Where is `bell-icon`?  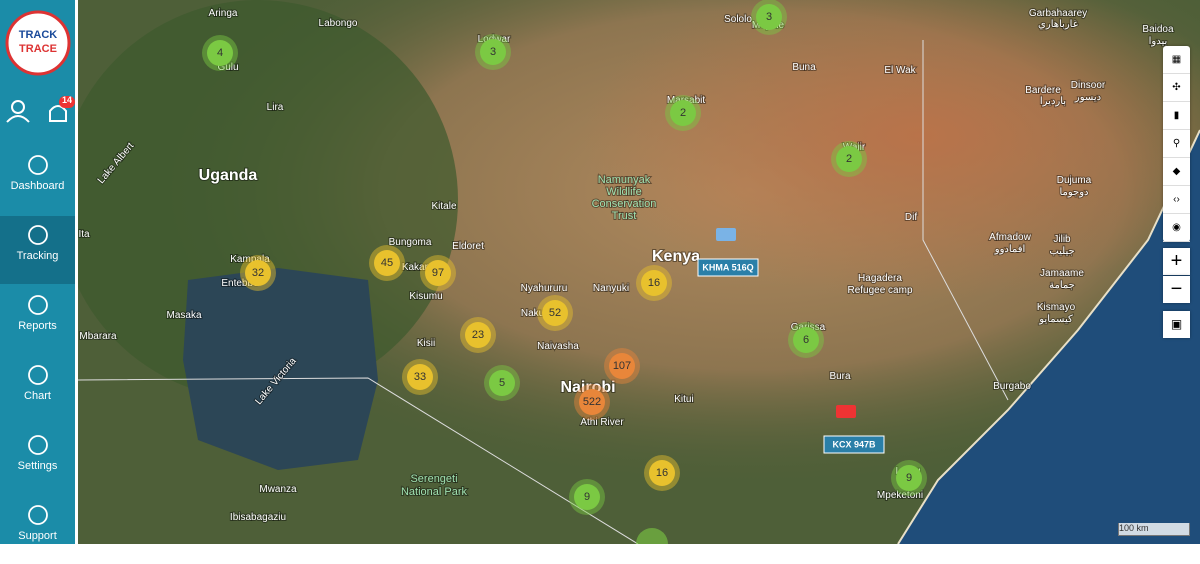 bell-icon is located at coordinates (58, 113).